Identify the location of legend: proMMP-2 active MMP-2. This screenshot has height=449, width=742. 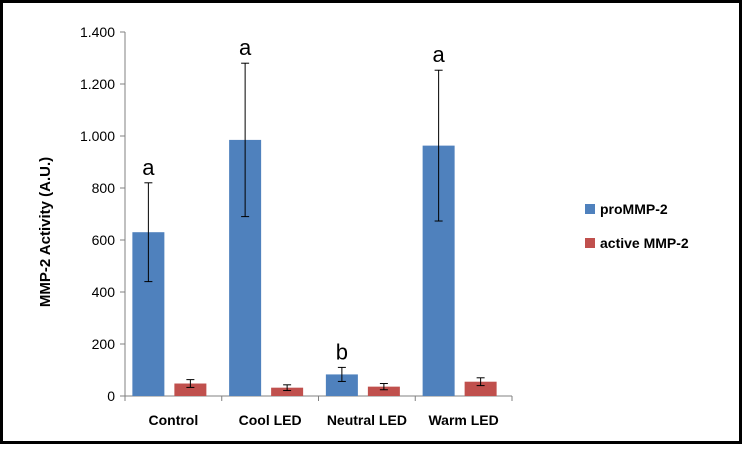
(637, 226).